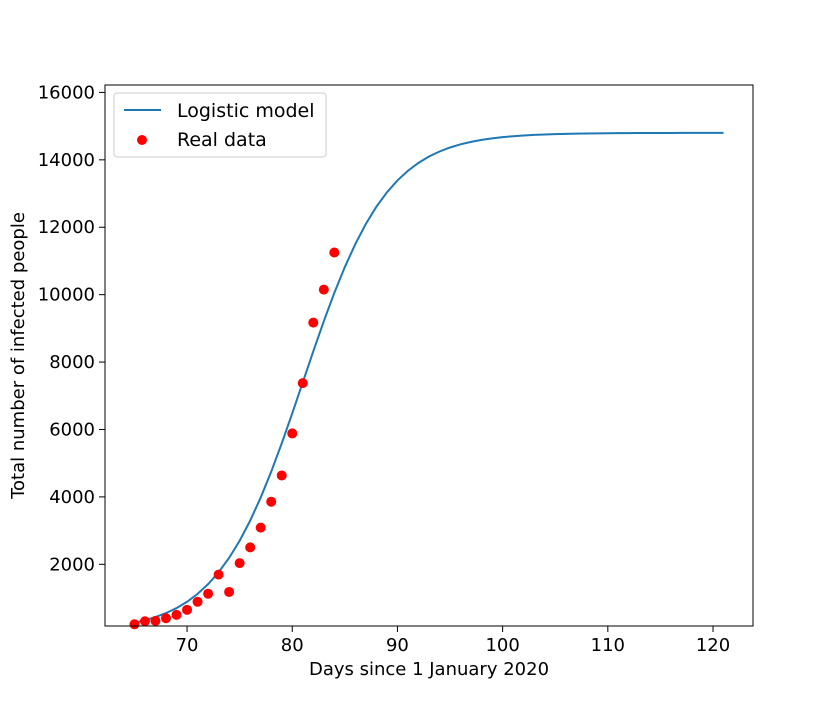  What do you see at coordinates (72, 362) in the screenshot?
I see `y-tick-label: 8000` at bounding box center [72, 362].